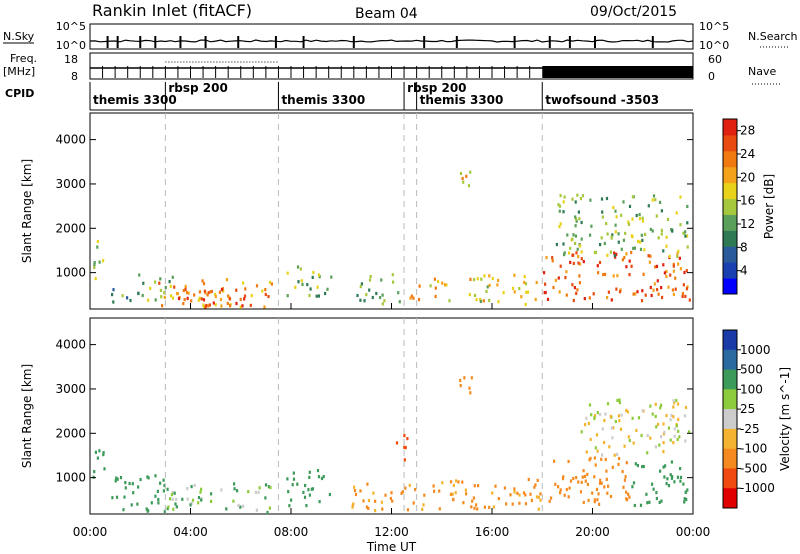 Image resolution: width=800 pixels, height=554 pixels. I want to click on freq-tick-bottom: 8, so click(74, 76).